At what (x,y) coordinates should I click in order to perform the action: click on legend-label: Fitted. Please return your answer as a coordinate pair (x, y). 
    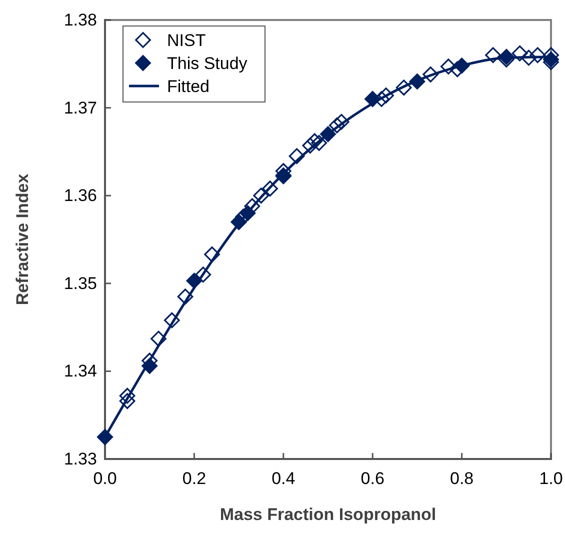
    Looking at the image, I should click on (188, 86).